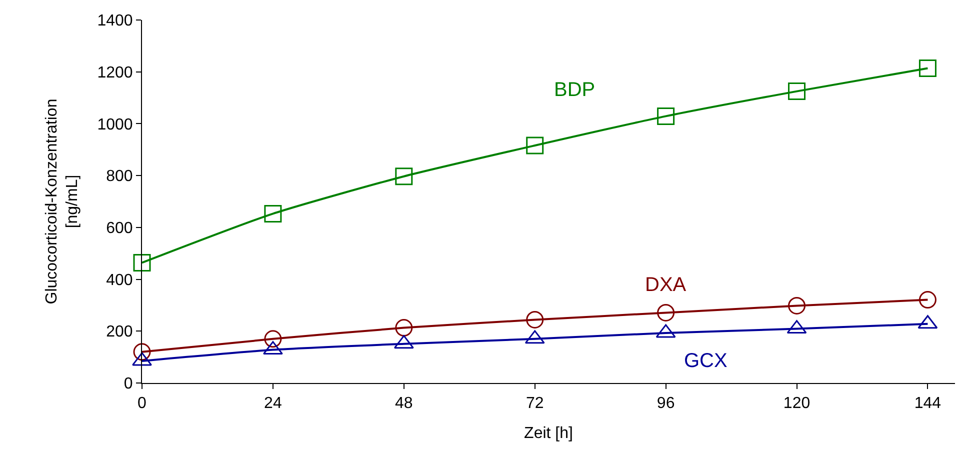 This screenshot has width=958, height=455. I want to click on x-axis-title: Zeit [h], so click(548, 433).